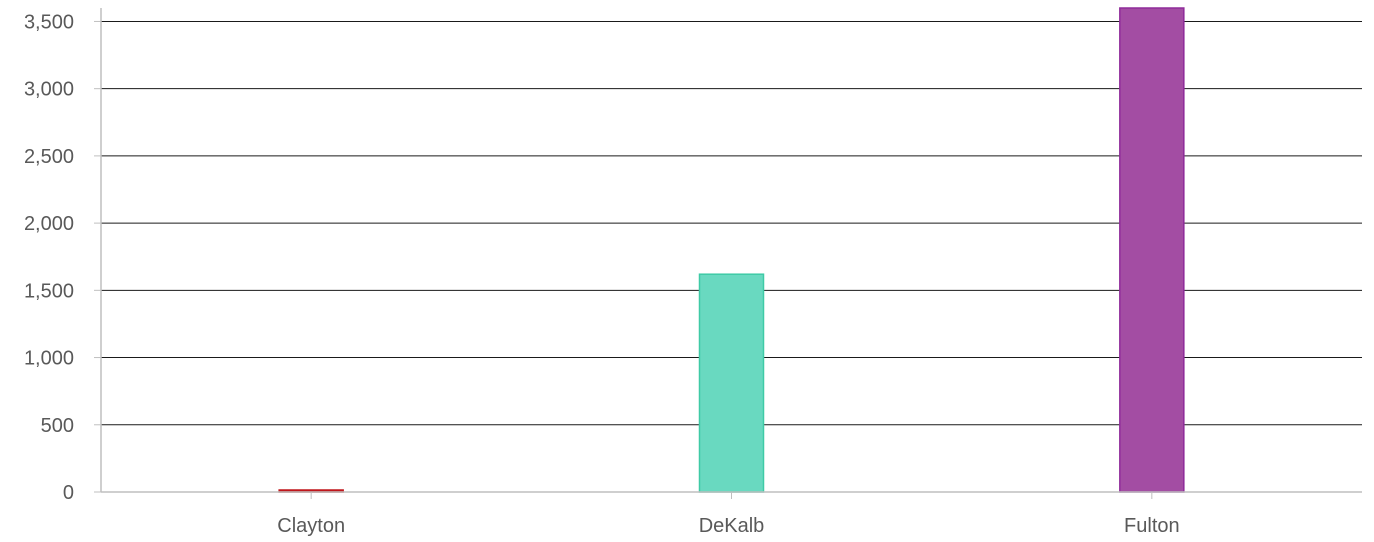 The width and height of the screenshot is (1374, 542). What do you see at coordinates (63, 256) in the screenshot?
I see `y-axis: 0 500 1,000 1,500 2,000 2,500 3,000 3,500` at bounding box center [63, 256].